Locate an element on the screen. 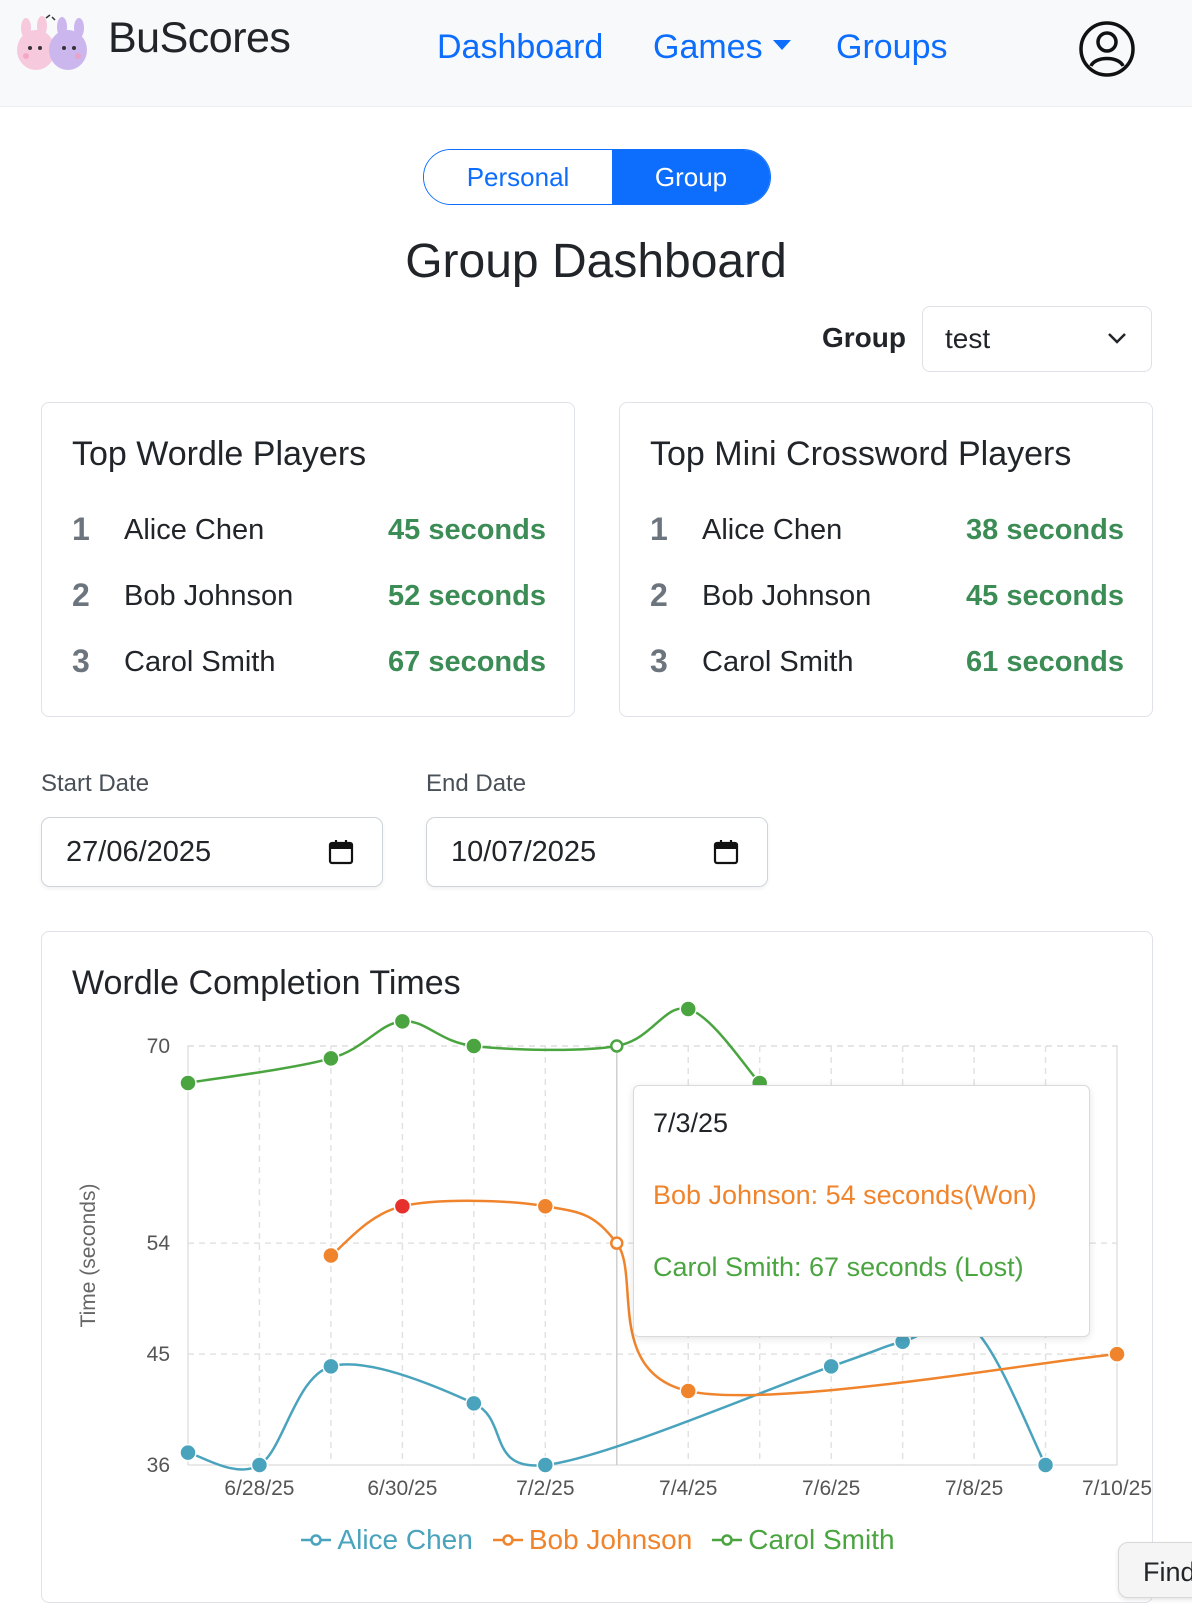 The image size is (1192, 1624). leaderboard-row: 2 Bob Johnson 45 seconds is located at coordinates (887, 597).